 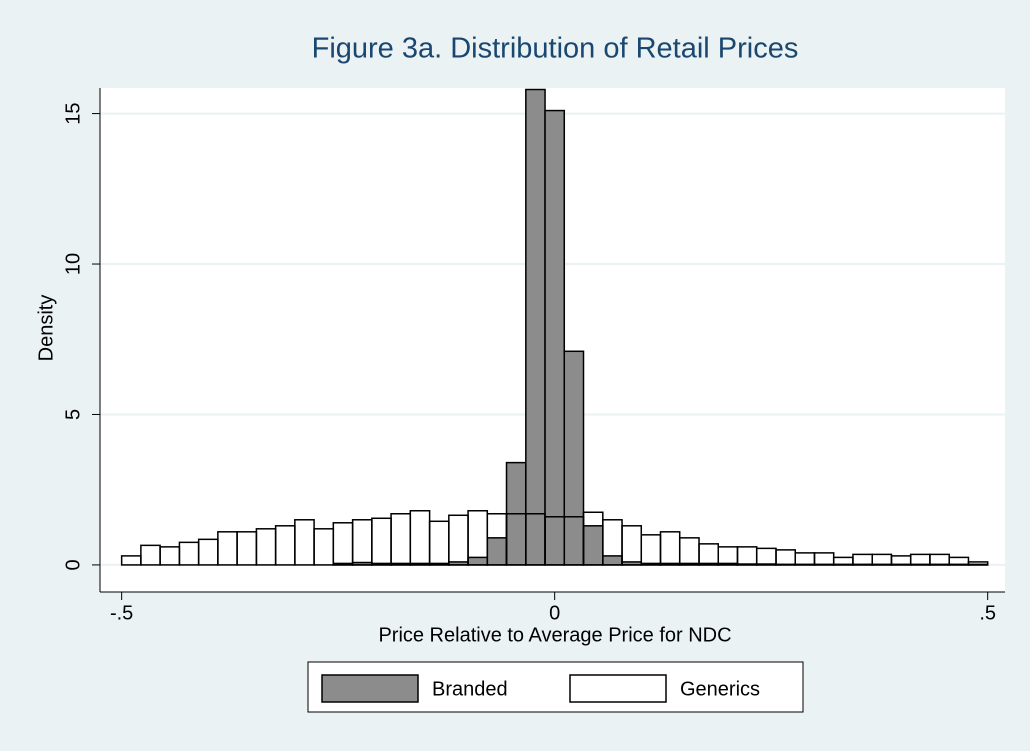 What do you see at coordinates (987, 613) in the screenshot?
I see `x-tick-label: .5` at bounding box center [987, 613].